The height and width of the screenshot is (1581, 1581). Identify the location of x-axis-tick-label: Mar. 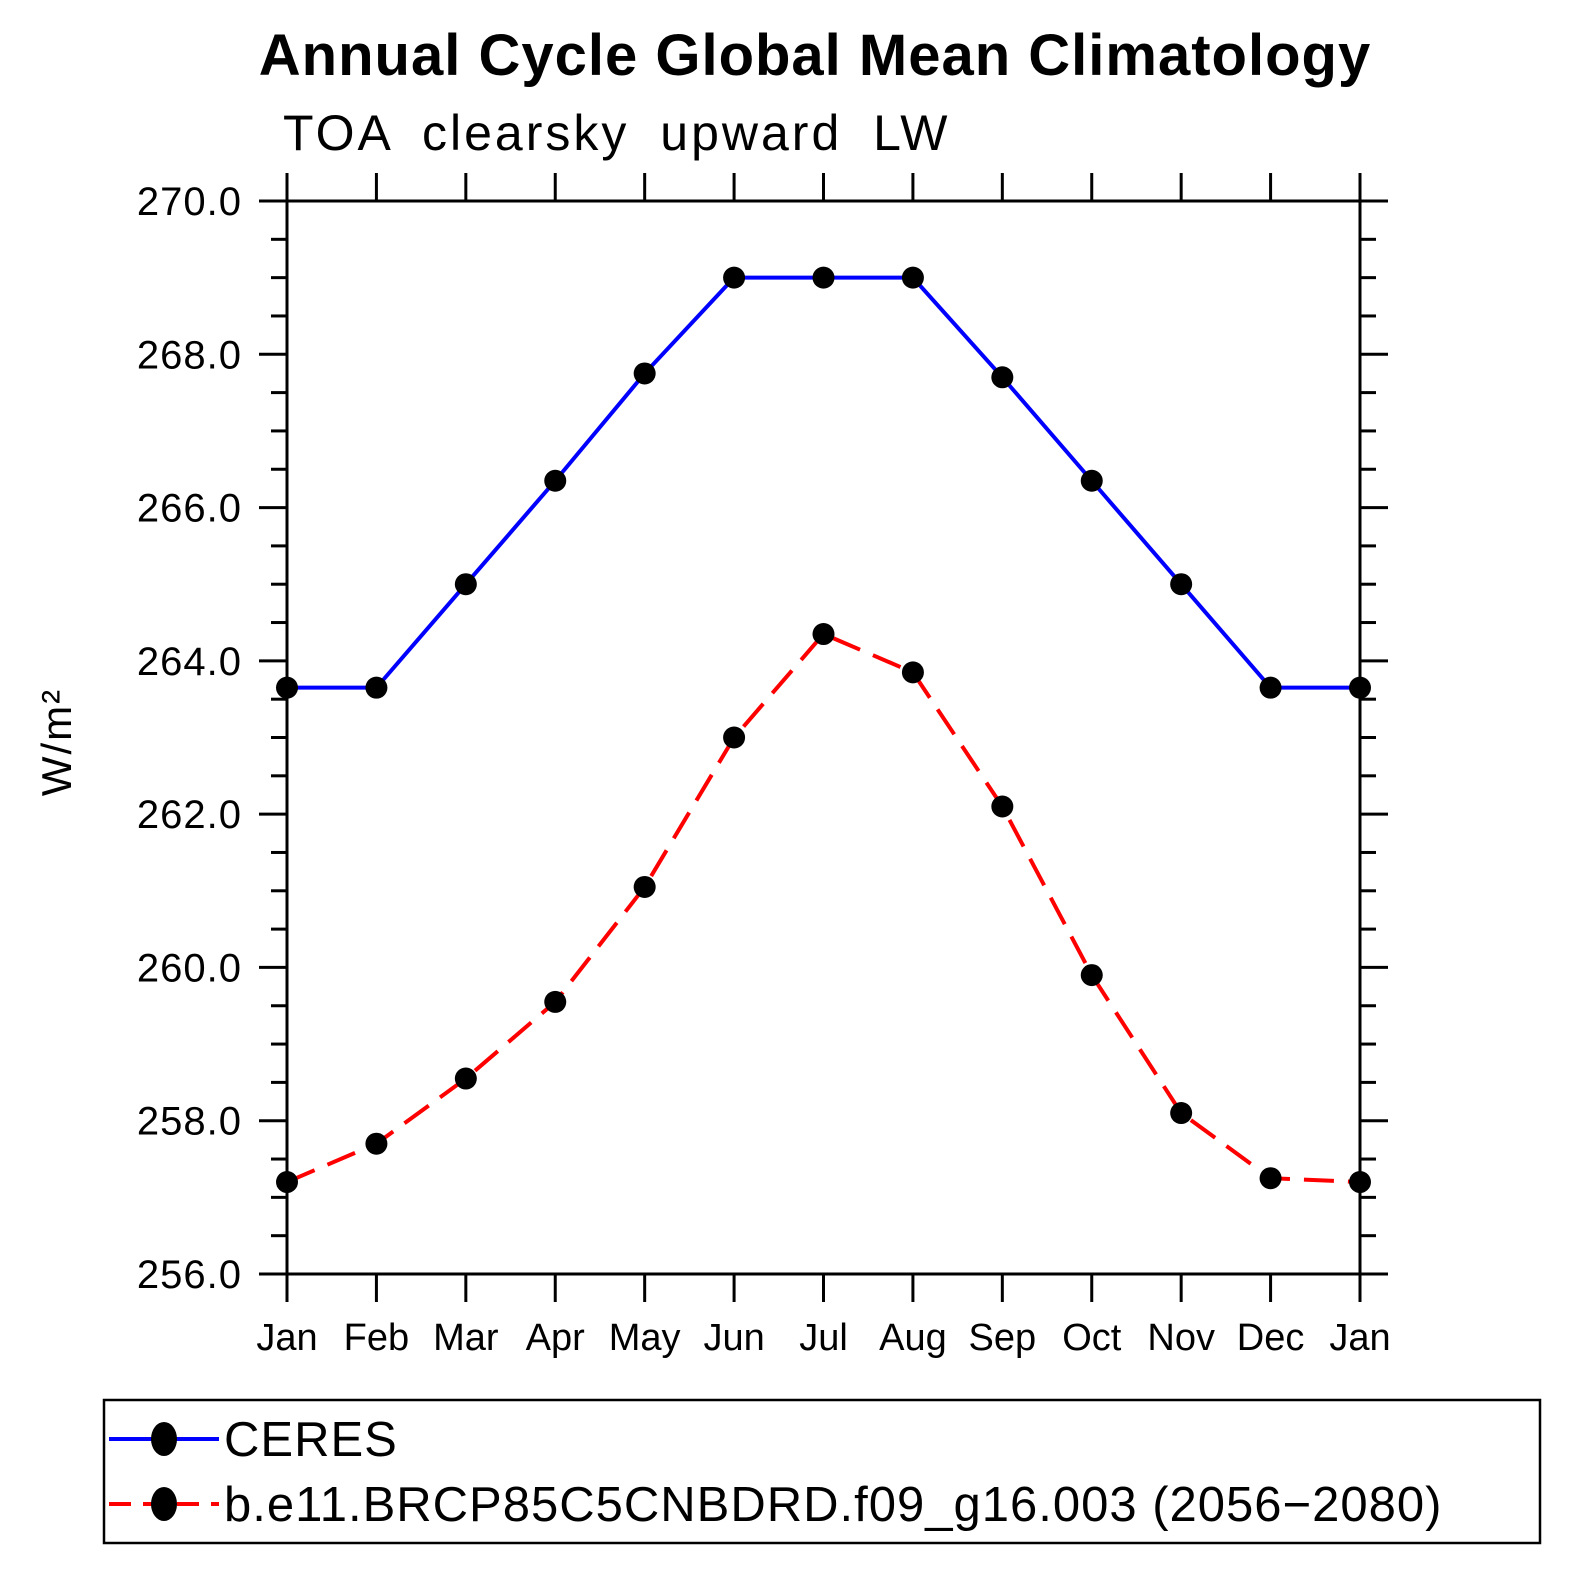
(466, 1338).